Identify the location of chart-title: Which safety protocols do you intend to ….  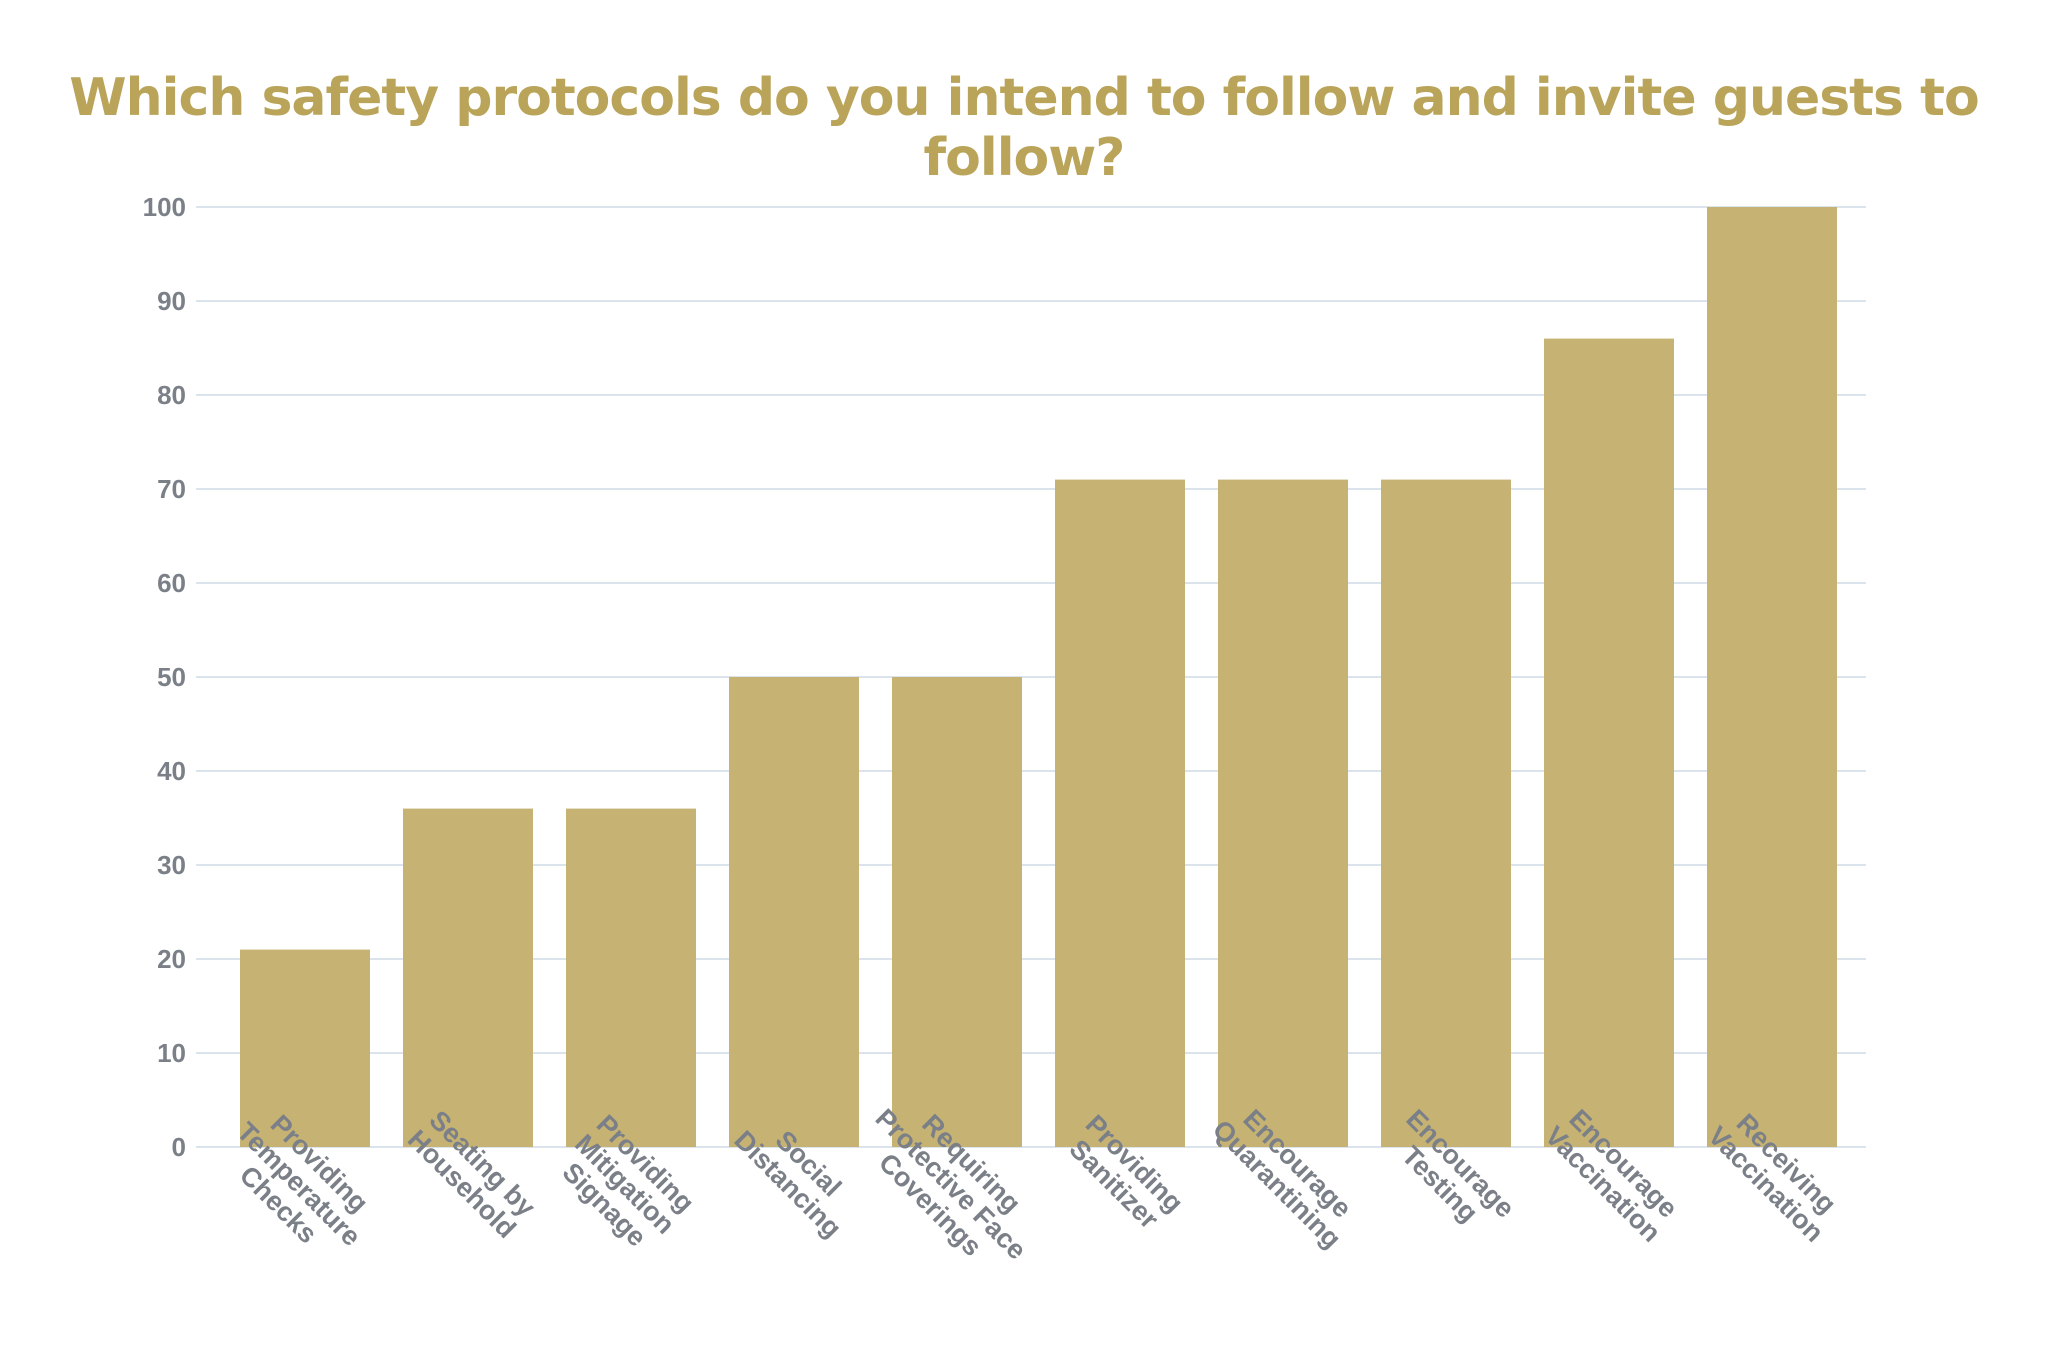
(1024, 128).